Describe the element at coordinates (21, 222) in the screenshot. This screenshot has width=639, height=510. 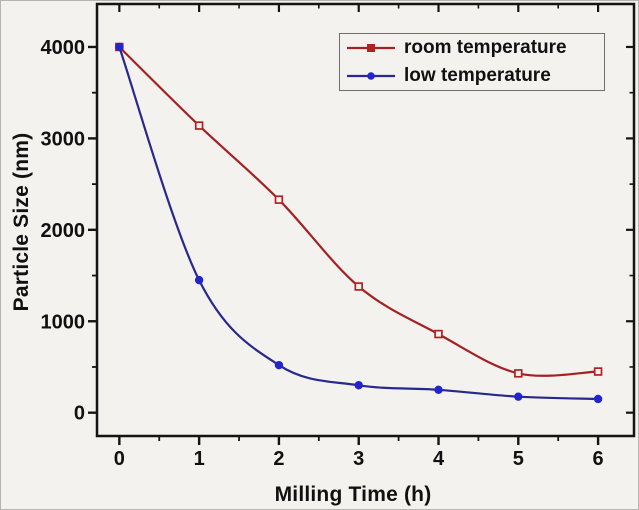
I see `y-axis-title: Particle Size (nm)` at that location.